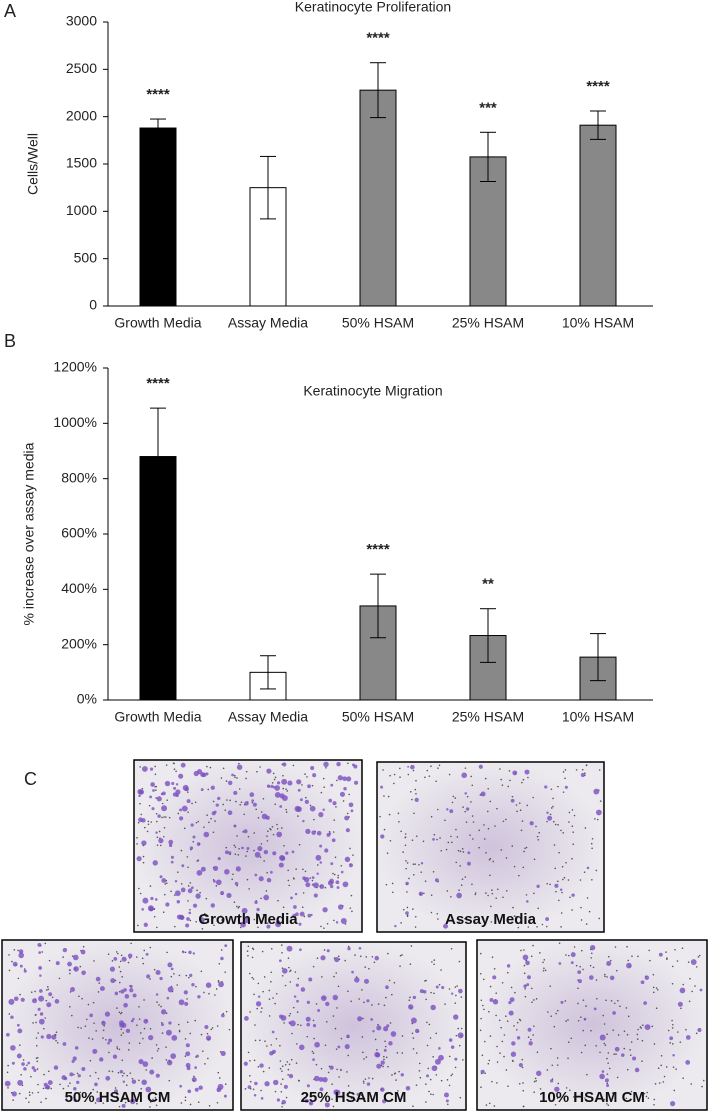 The width and height of the screenshot is (709, 1113). What do you see at coordinates (353, 1026) in the screenshot?
I see `micrograph` at bounding box center [353, 1026].